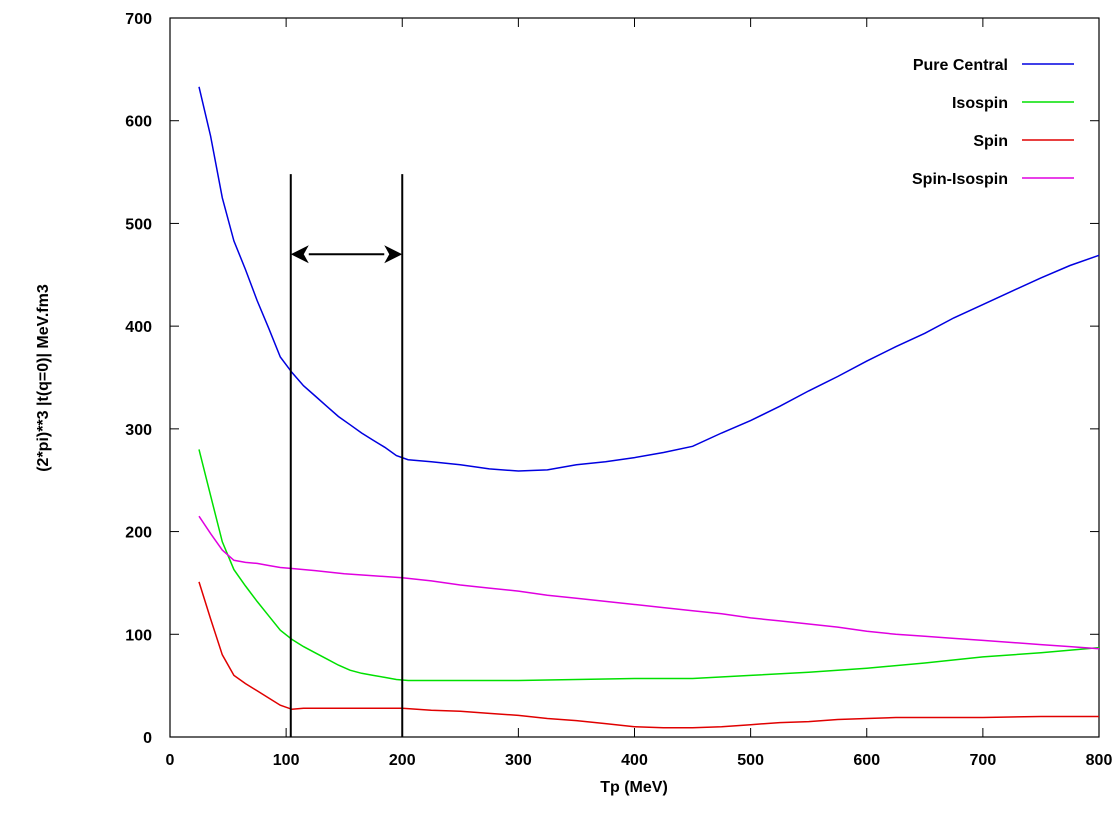  I want to click on x-tick-label: 100, so click(286, 760).